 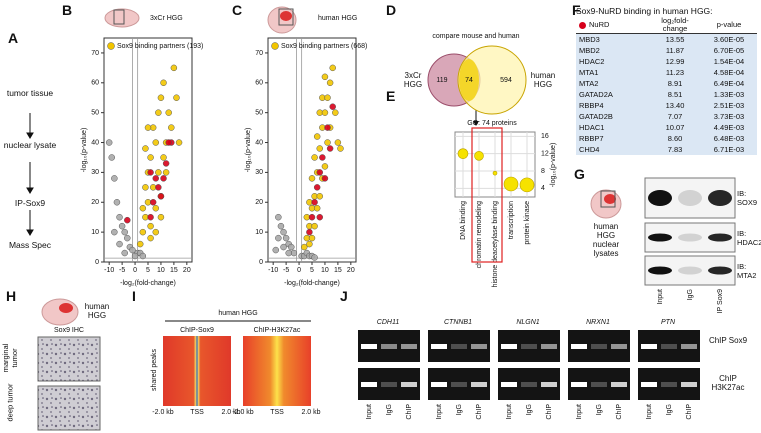 What do you see at coordinates (599, 24) in the screenshot?
I see `legend-label: NuRD` at bounding box center [599, 24].